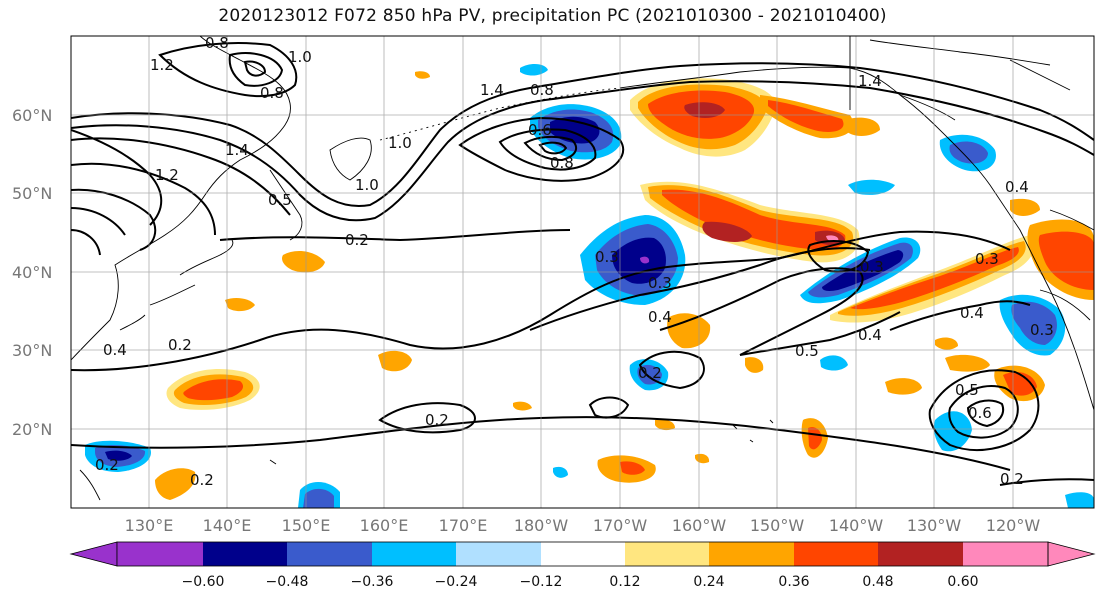  I want to click on lat-label: 20°N, so click(32, 429).